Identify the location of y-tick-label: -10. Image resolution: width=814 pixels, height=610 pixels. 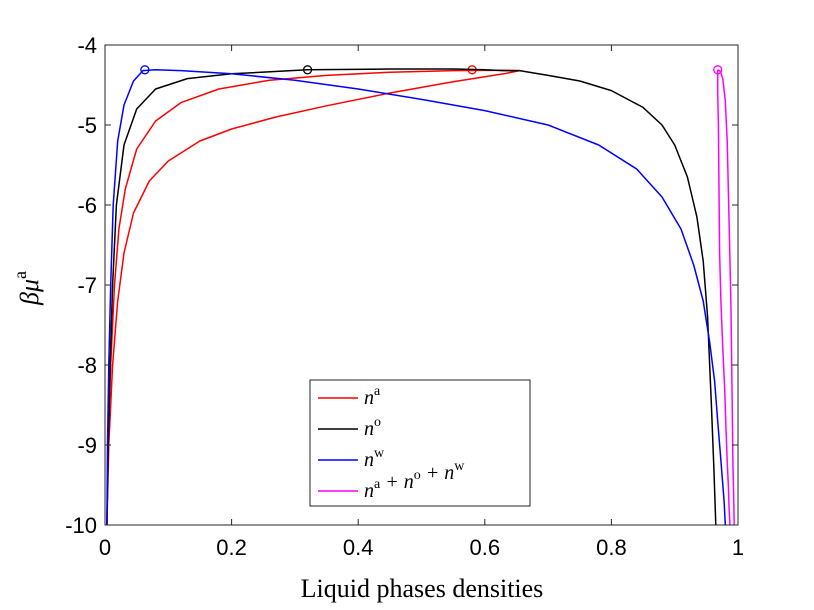
(81, 525).